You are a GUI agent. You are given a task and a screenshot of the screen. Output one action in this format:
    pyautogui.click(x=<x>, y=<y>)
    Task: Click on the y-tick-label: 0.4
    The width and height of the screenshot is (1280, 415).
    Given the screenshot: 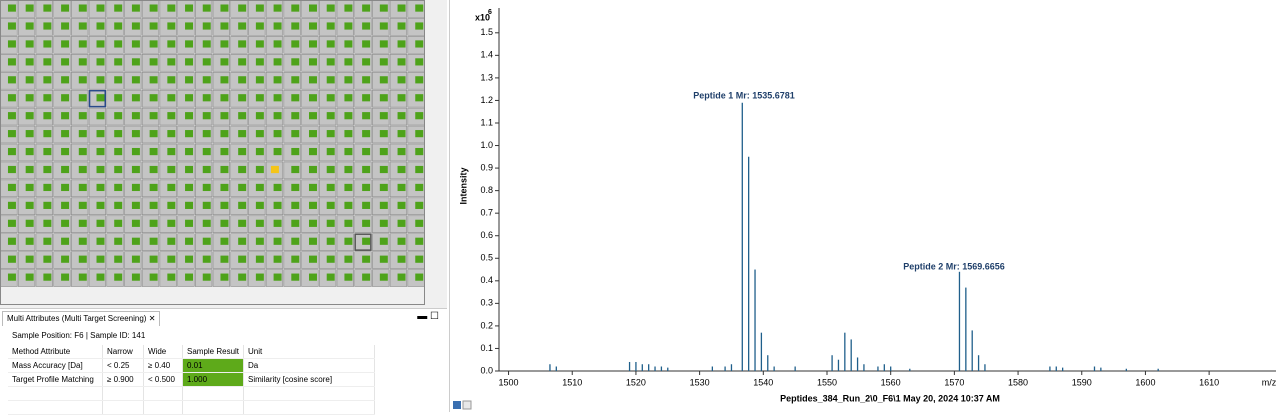 What is the action you would take?
    pyautogui.click(x=486, y=280)
    